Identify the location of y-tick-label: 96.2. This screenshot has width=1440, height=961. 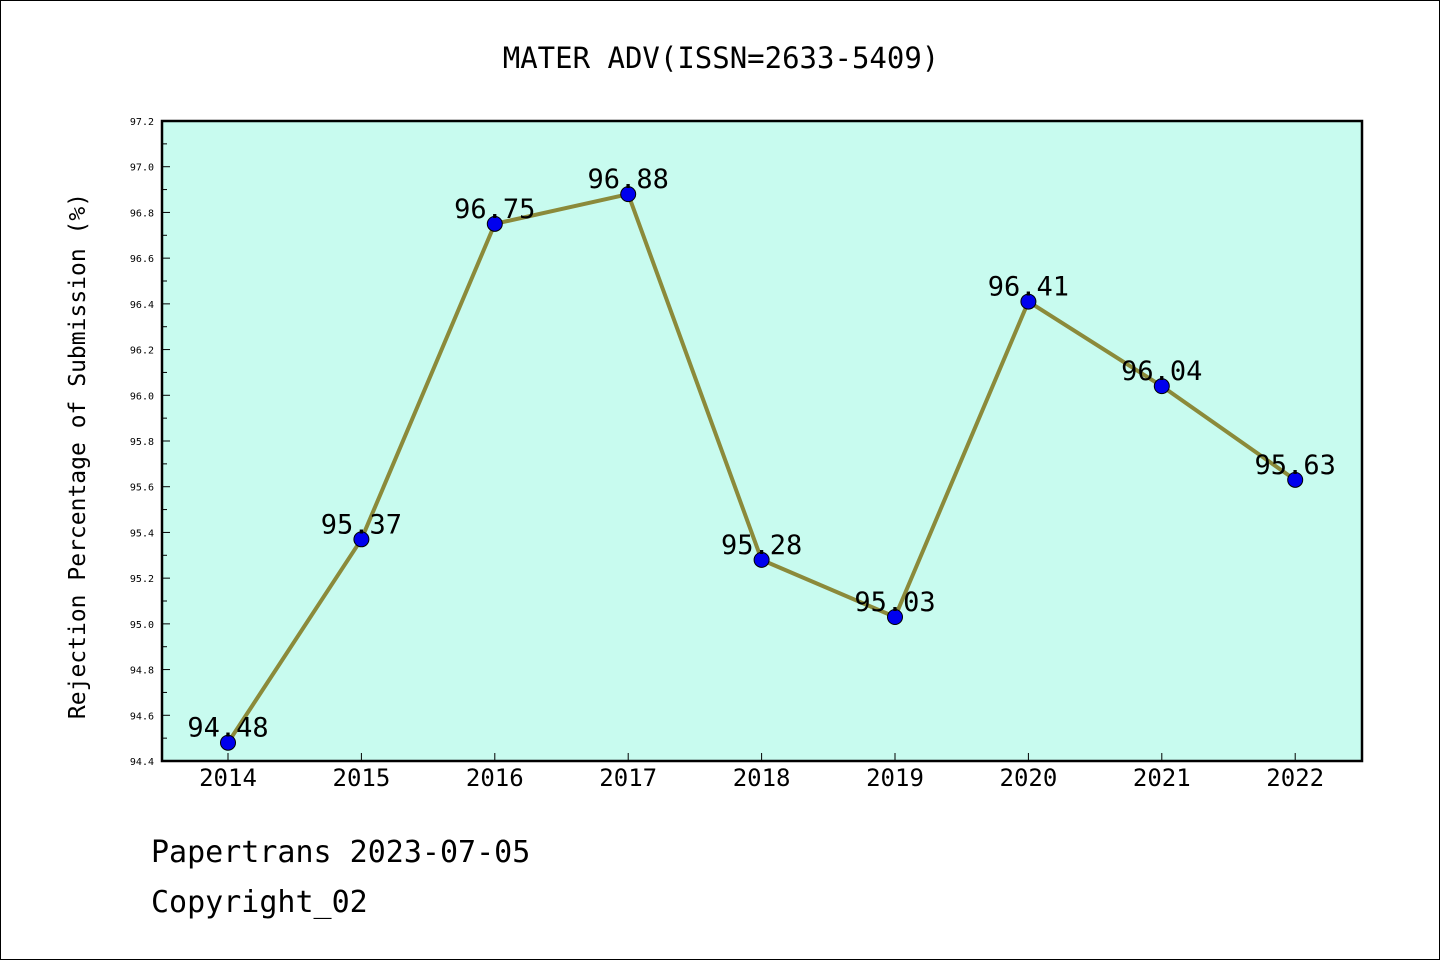
(142, 351).